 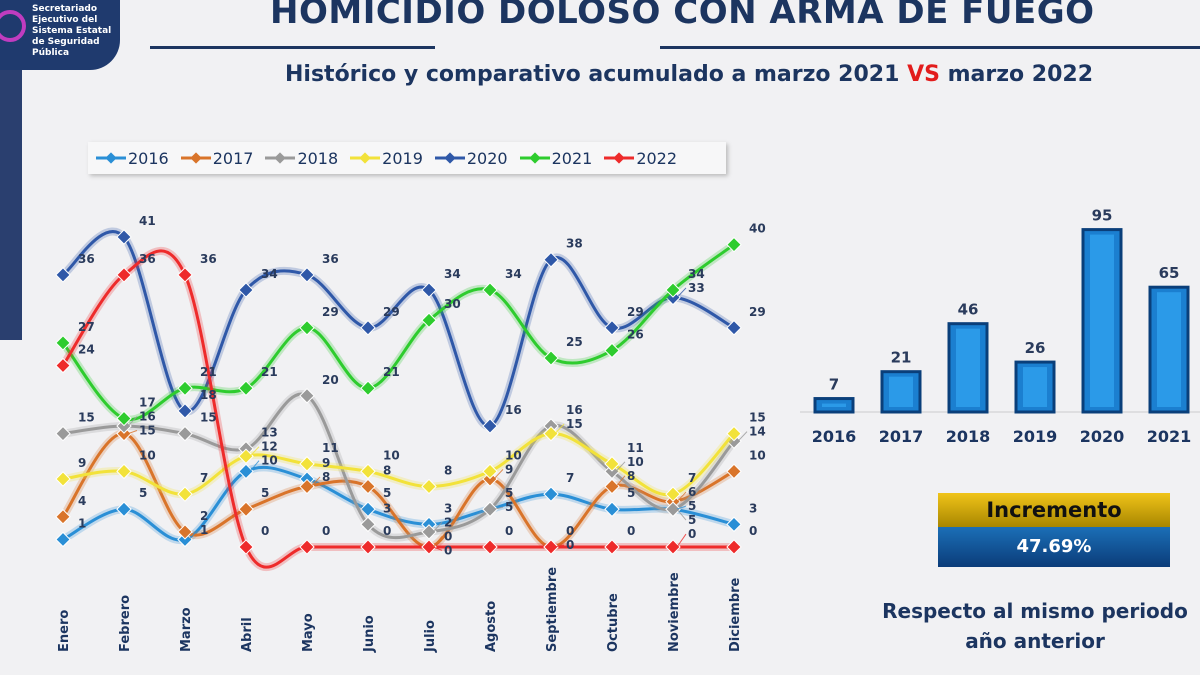 I want to click on data-label-2020: 16, so click(x=513, y=410).